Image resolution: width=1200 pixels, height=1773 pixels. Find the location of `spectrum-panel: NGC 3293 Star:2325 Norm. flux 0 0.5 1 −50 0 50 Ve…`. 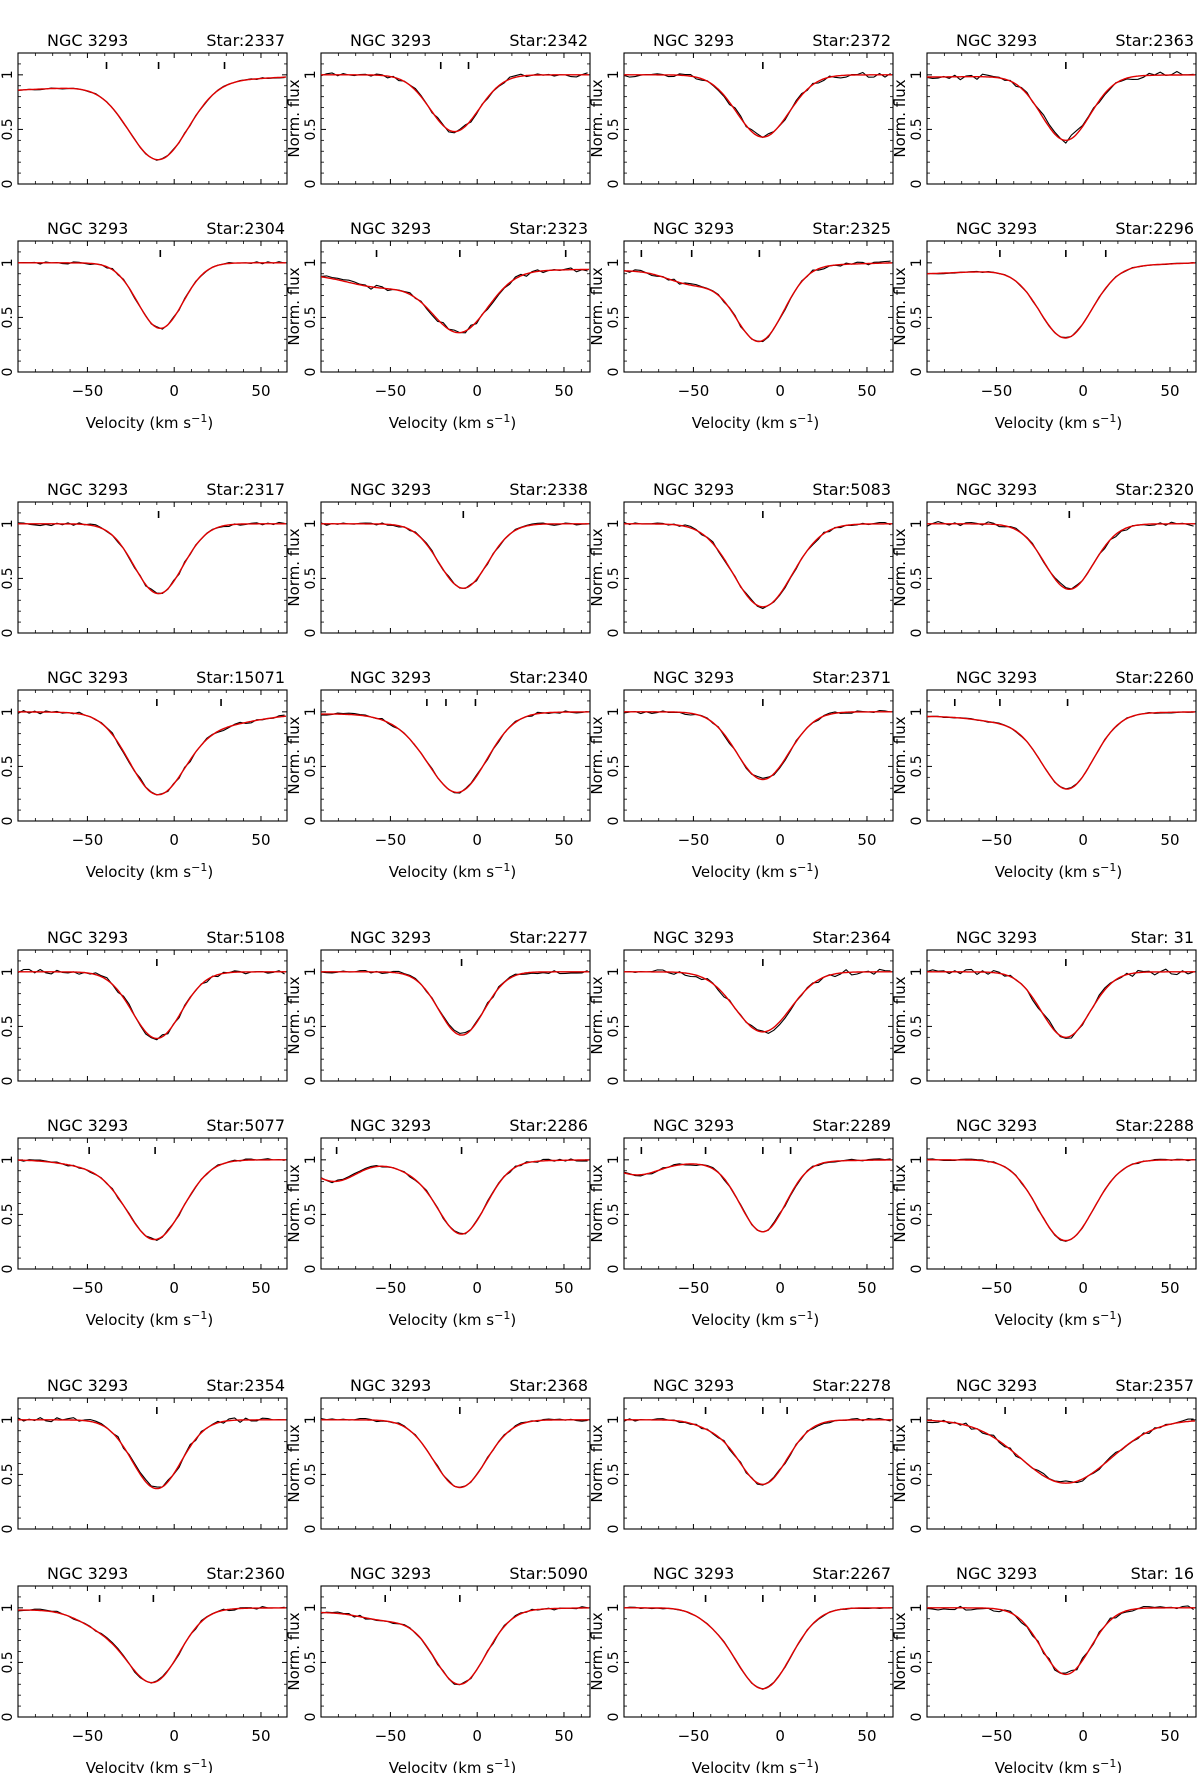

spectrum-panel: NGC 3293 Star:2325 Norm. flux 0 0.5 1 −50 0 50 Ve… is located at coordinates (741, 325).